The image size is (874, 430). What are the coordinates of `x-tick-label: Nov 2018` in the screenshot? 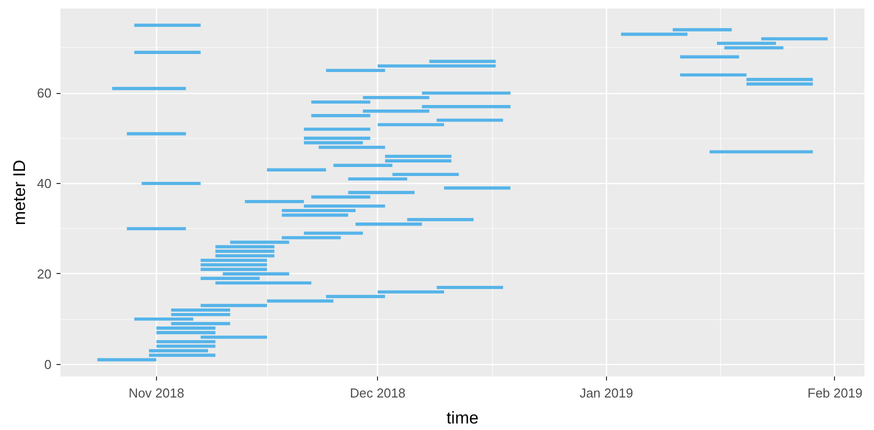 It's located at (156, 393).